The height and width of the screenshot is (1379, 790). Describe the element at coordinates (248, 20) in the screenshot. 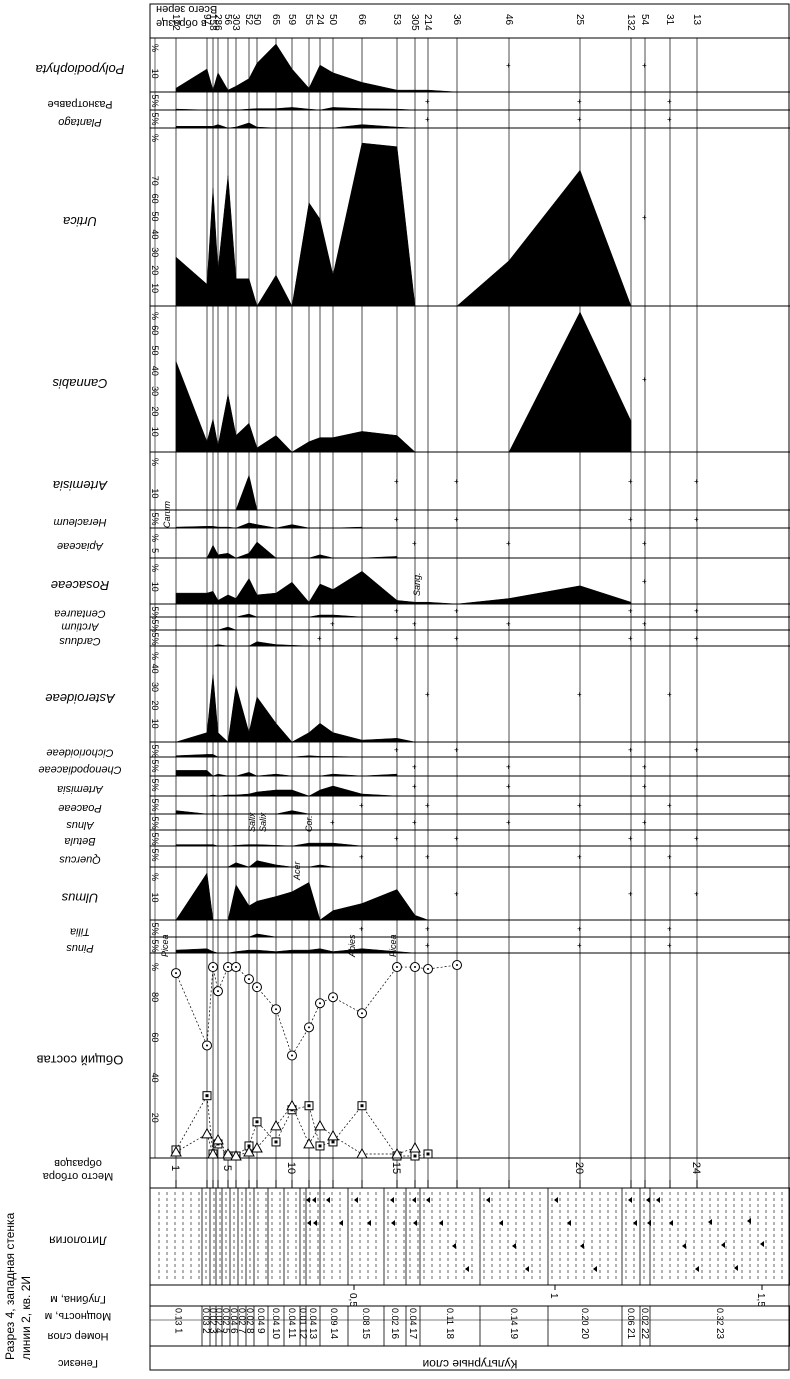

I see `grain-count: 52` at that location.